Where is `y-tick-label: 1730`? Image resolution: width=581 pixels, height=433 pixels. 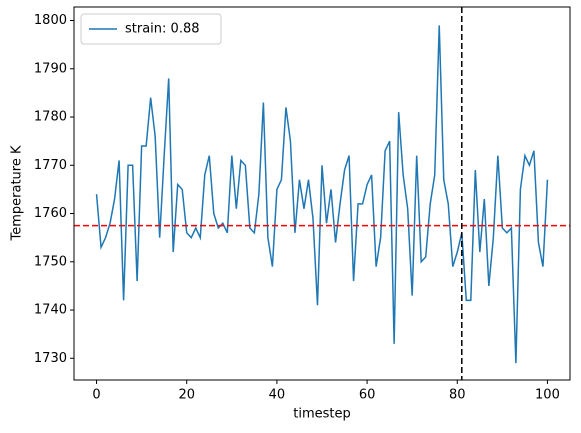
y-tick-label: 1730 is located at coordinates (50, 358).